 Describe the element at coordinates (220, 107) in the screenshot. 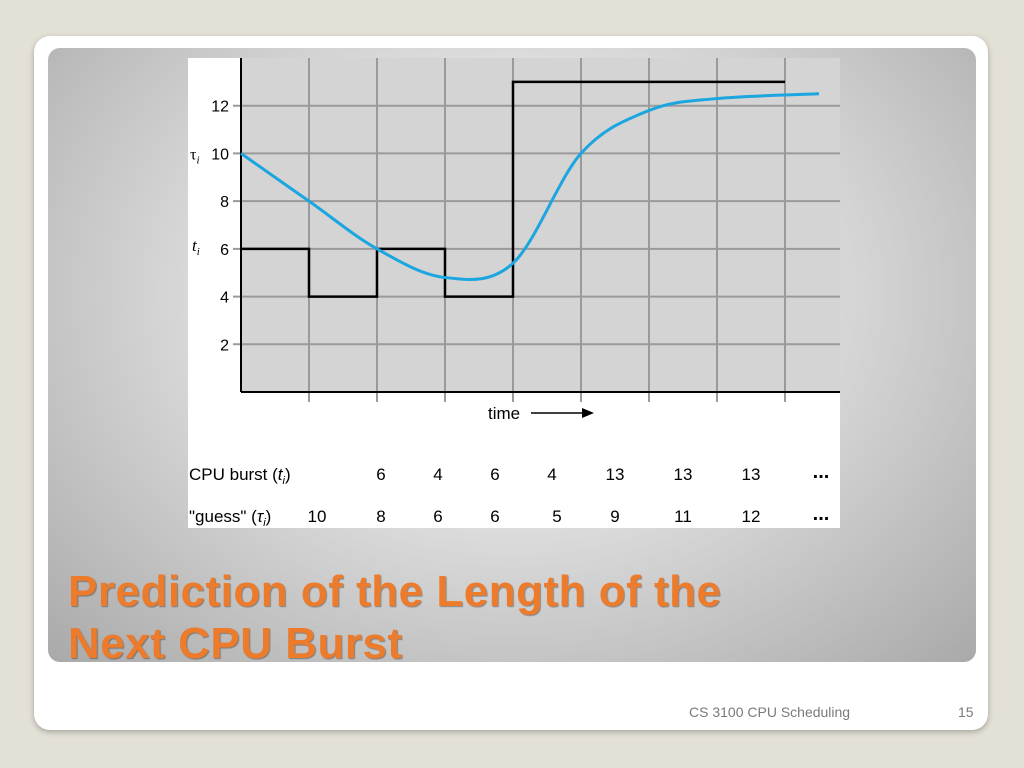

I see `y-tick-label: 12` at that location.